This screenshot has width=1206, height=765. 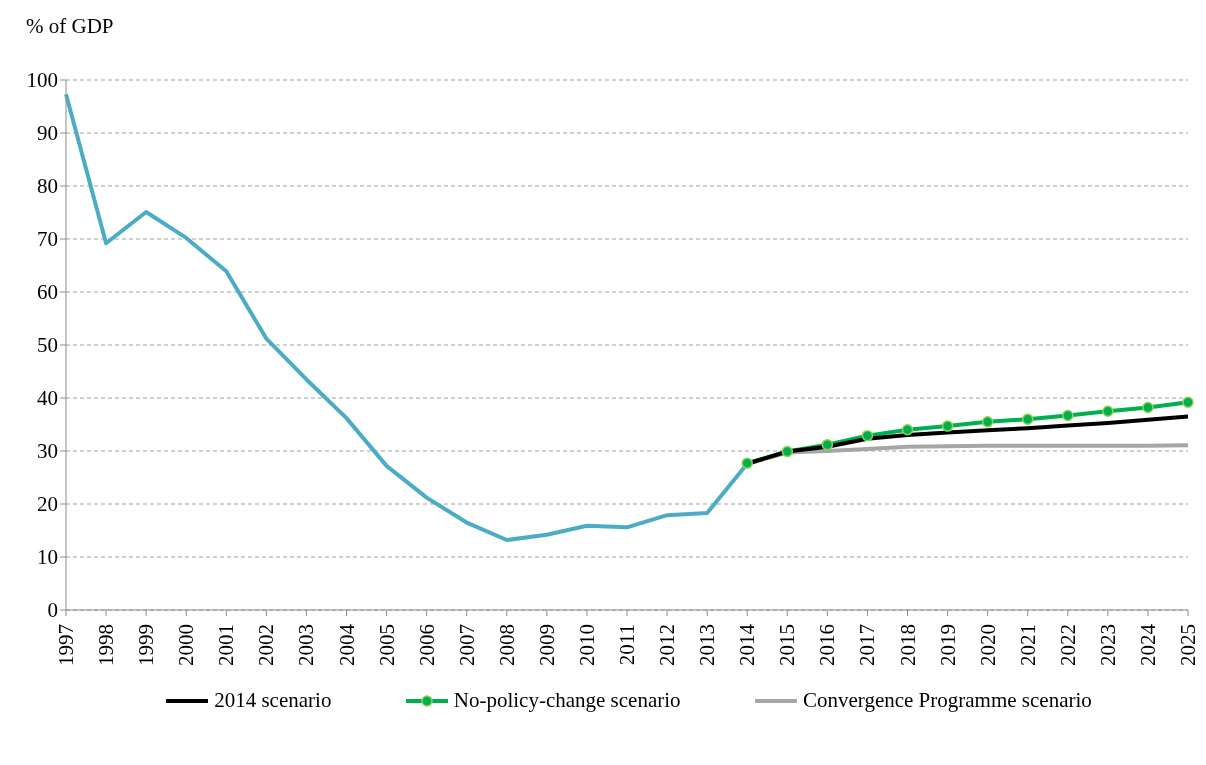 I want to click on y-tick-label: 100, so click(x=42, y=80).